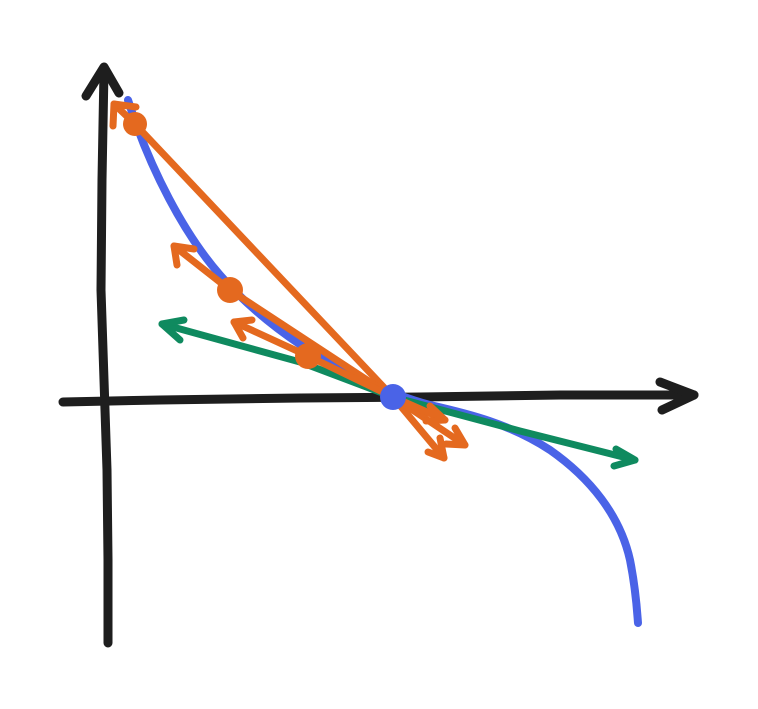 Image resolution: width=758 pixels, height=709 pixels. What do you see at coordinates (393, 397) in the screenshot?
I see `tangent-point` at bounding box center [393, 397].